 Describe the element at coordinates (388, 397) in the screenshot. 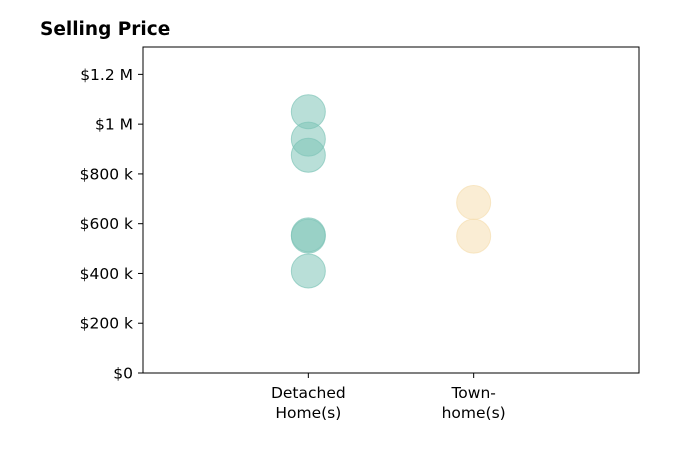

I see `x-axis: Detached Home(s) Town-home(s)` at that location.